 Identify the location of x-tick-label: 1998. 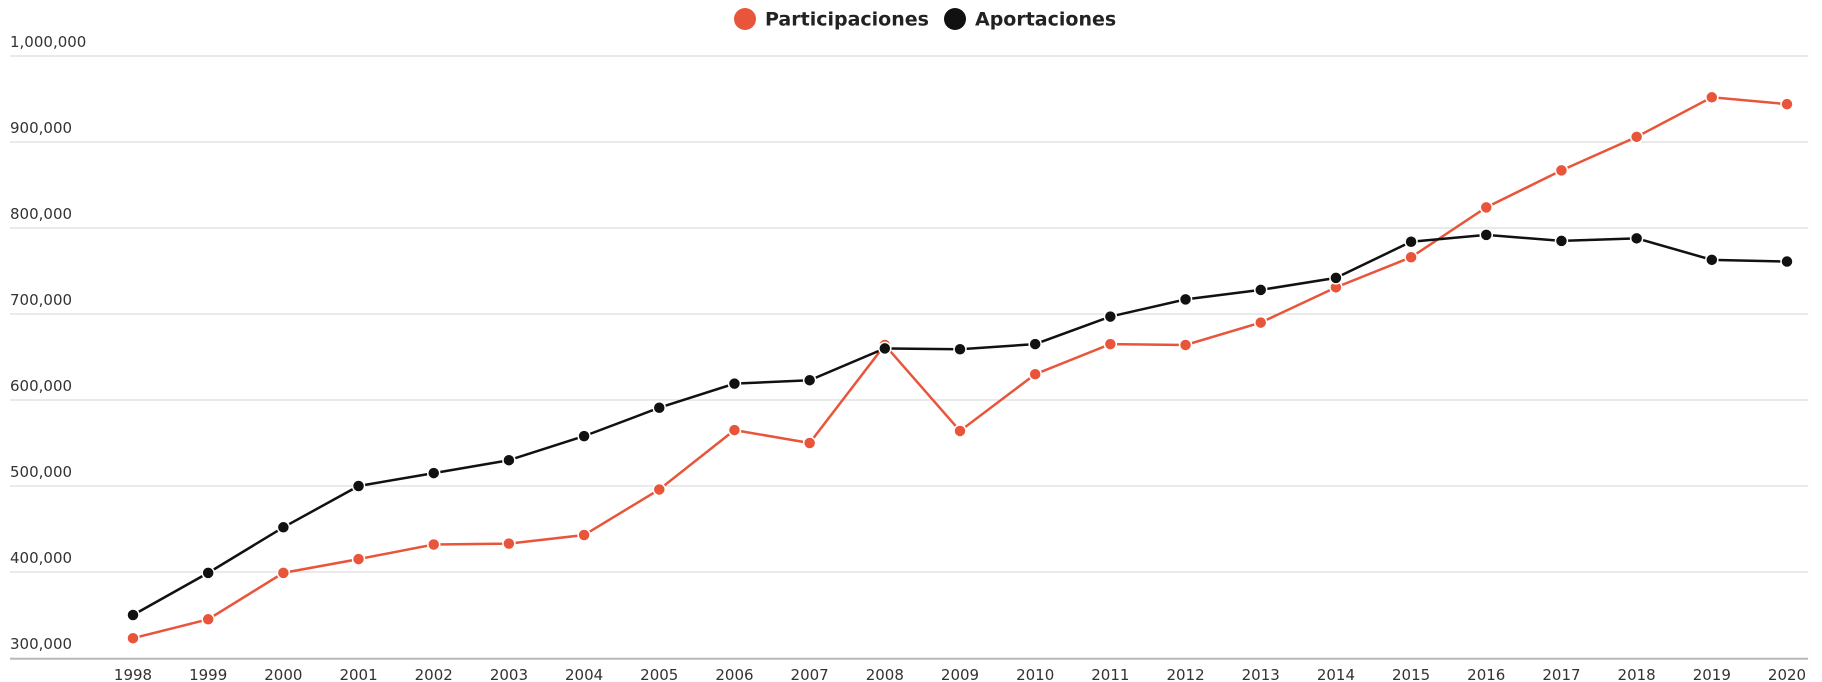
(133, 674).